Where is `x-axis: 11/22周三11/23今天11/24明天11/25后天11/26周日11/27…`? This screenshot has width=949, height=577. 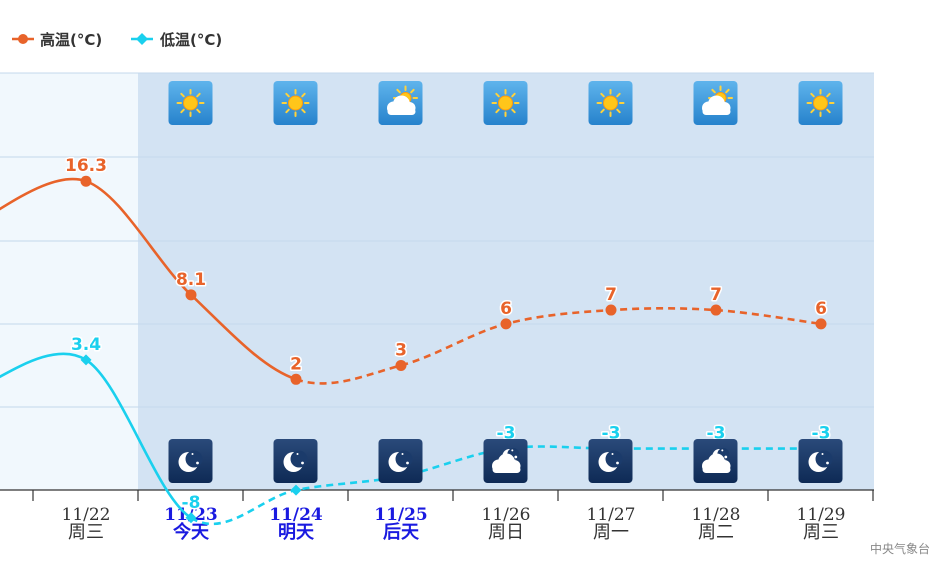 x-axis: 11/22周三11/23今天11/24明天11/25后天11/26周日11/27… is located at coordinates (437, 516).